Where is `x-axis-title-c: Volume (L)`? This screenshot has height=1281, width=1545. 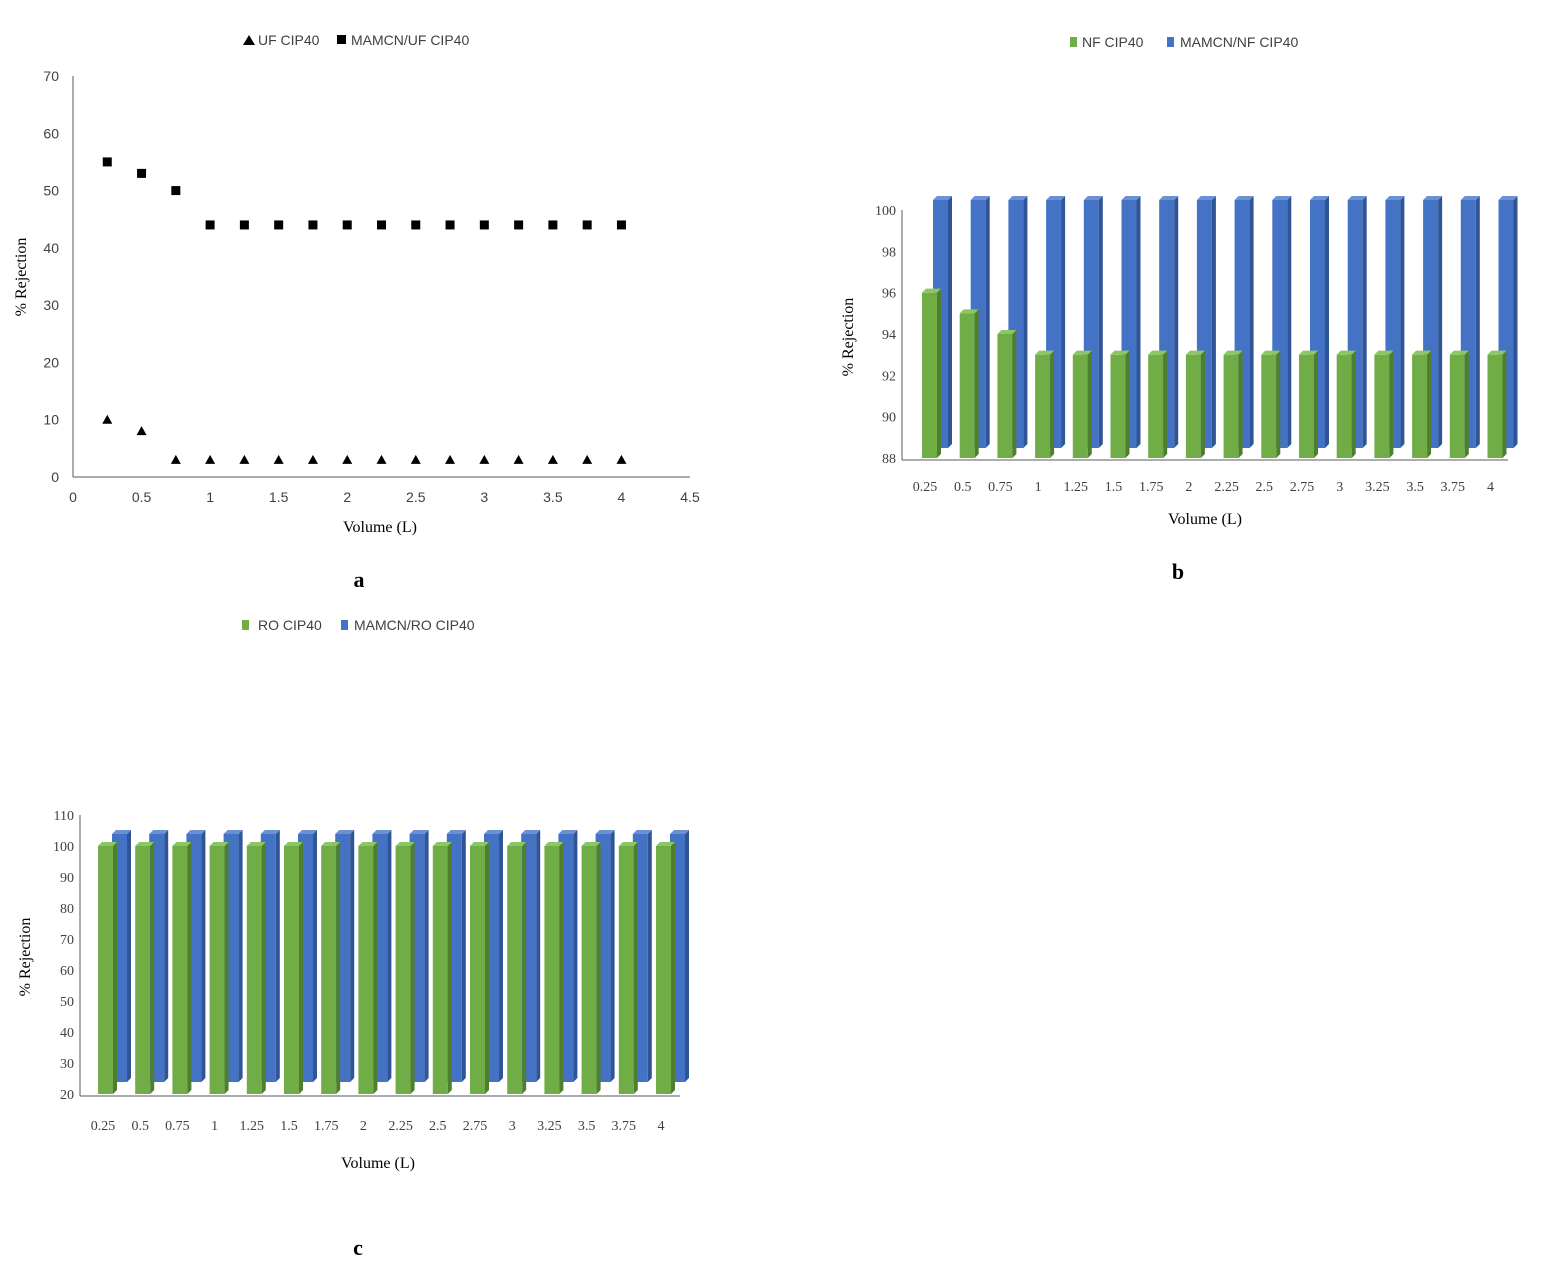
x-axis-title-c: Volume (L) is located at coordinates (378, 1163).